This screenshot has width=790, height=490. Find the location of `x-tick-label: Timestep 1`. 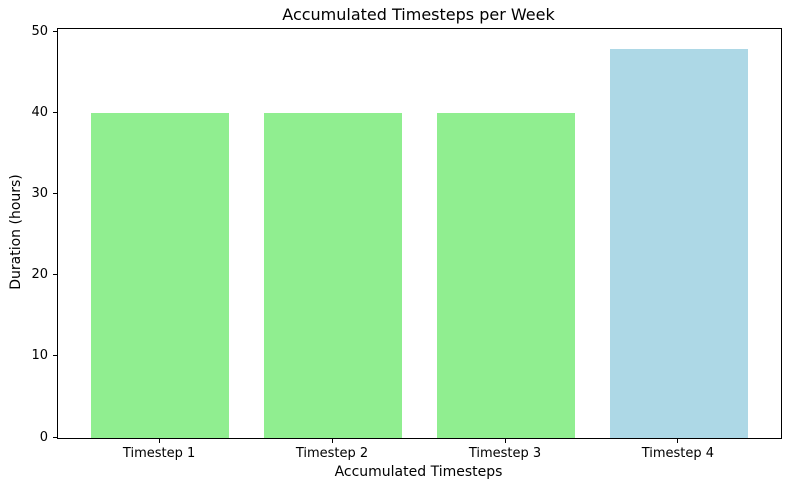

x-tick-label: Timestep 1 is located at coordinates (159, 453).